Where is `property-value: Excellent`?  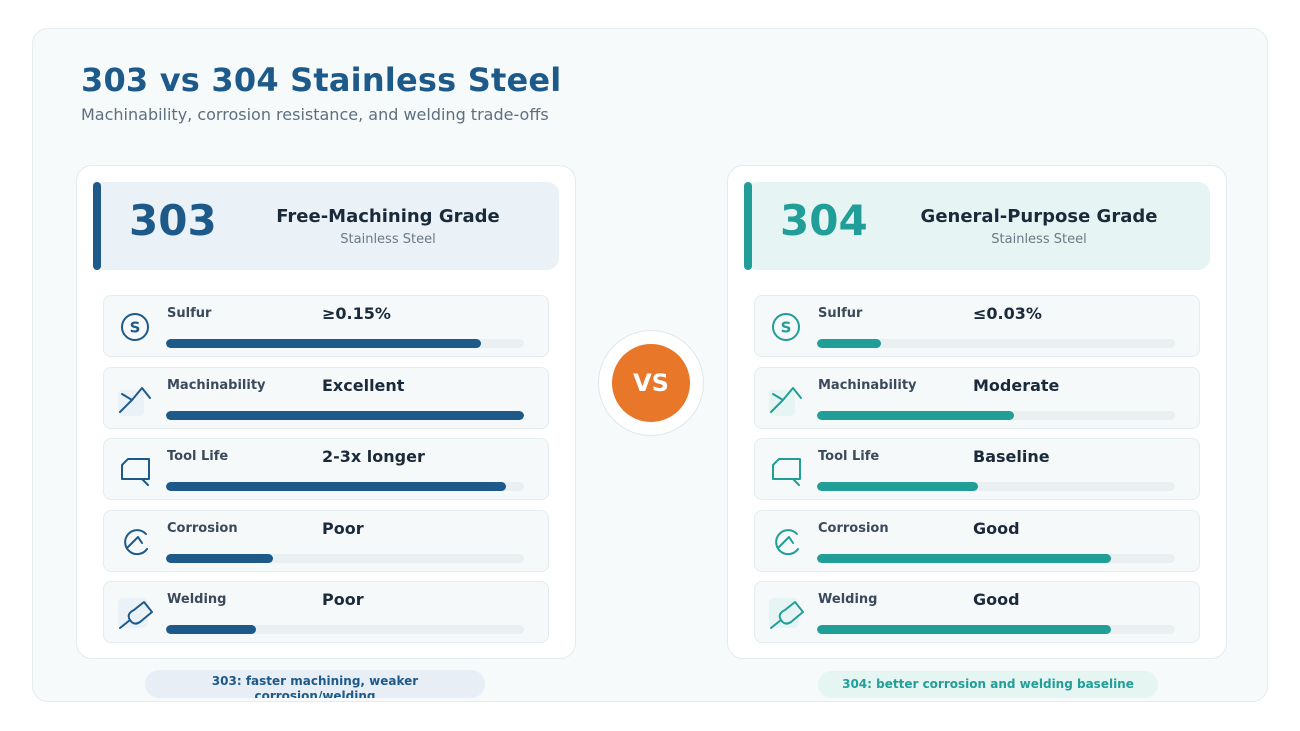
property-value: Excellent is located at coordinates (363, 385).